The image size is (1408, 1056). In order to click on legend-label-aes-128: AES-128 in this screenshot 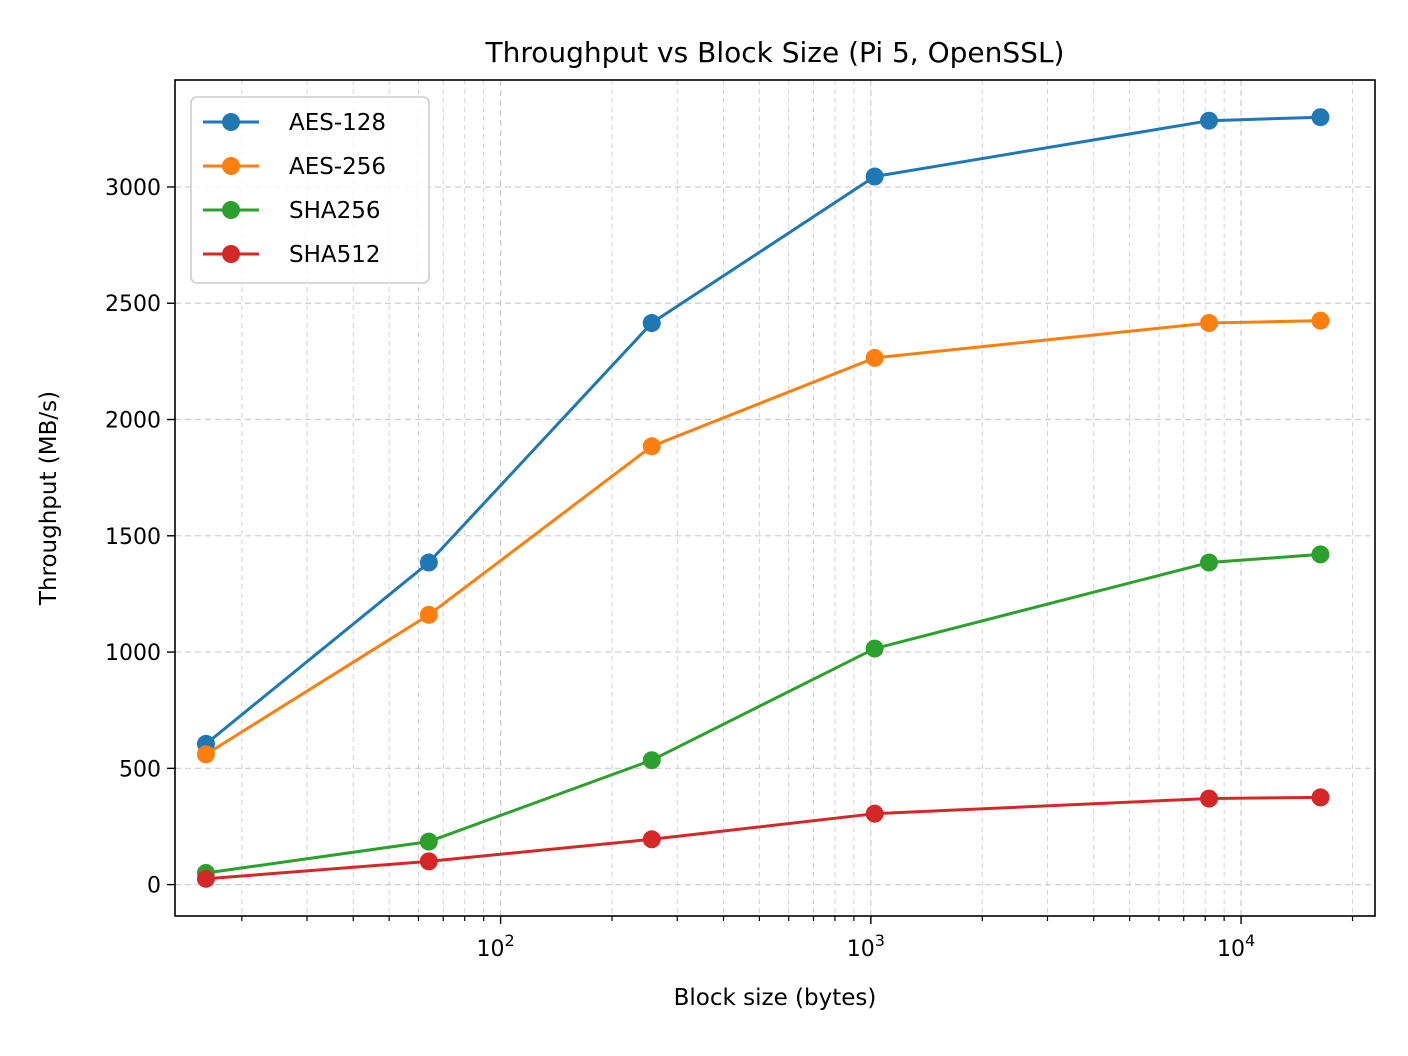, I will do `click(337, 123)`.